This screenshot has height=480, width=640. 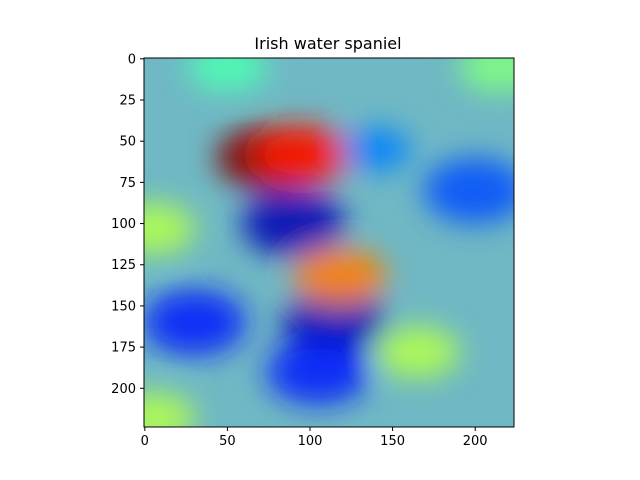 I want to click on y-tick-label: 125, so click(x=123, y=265).